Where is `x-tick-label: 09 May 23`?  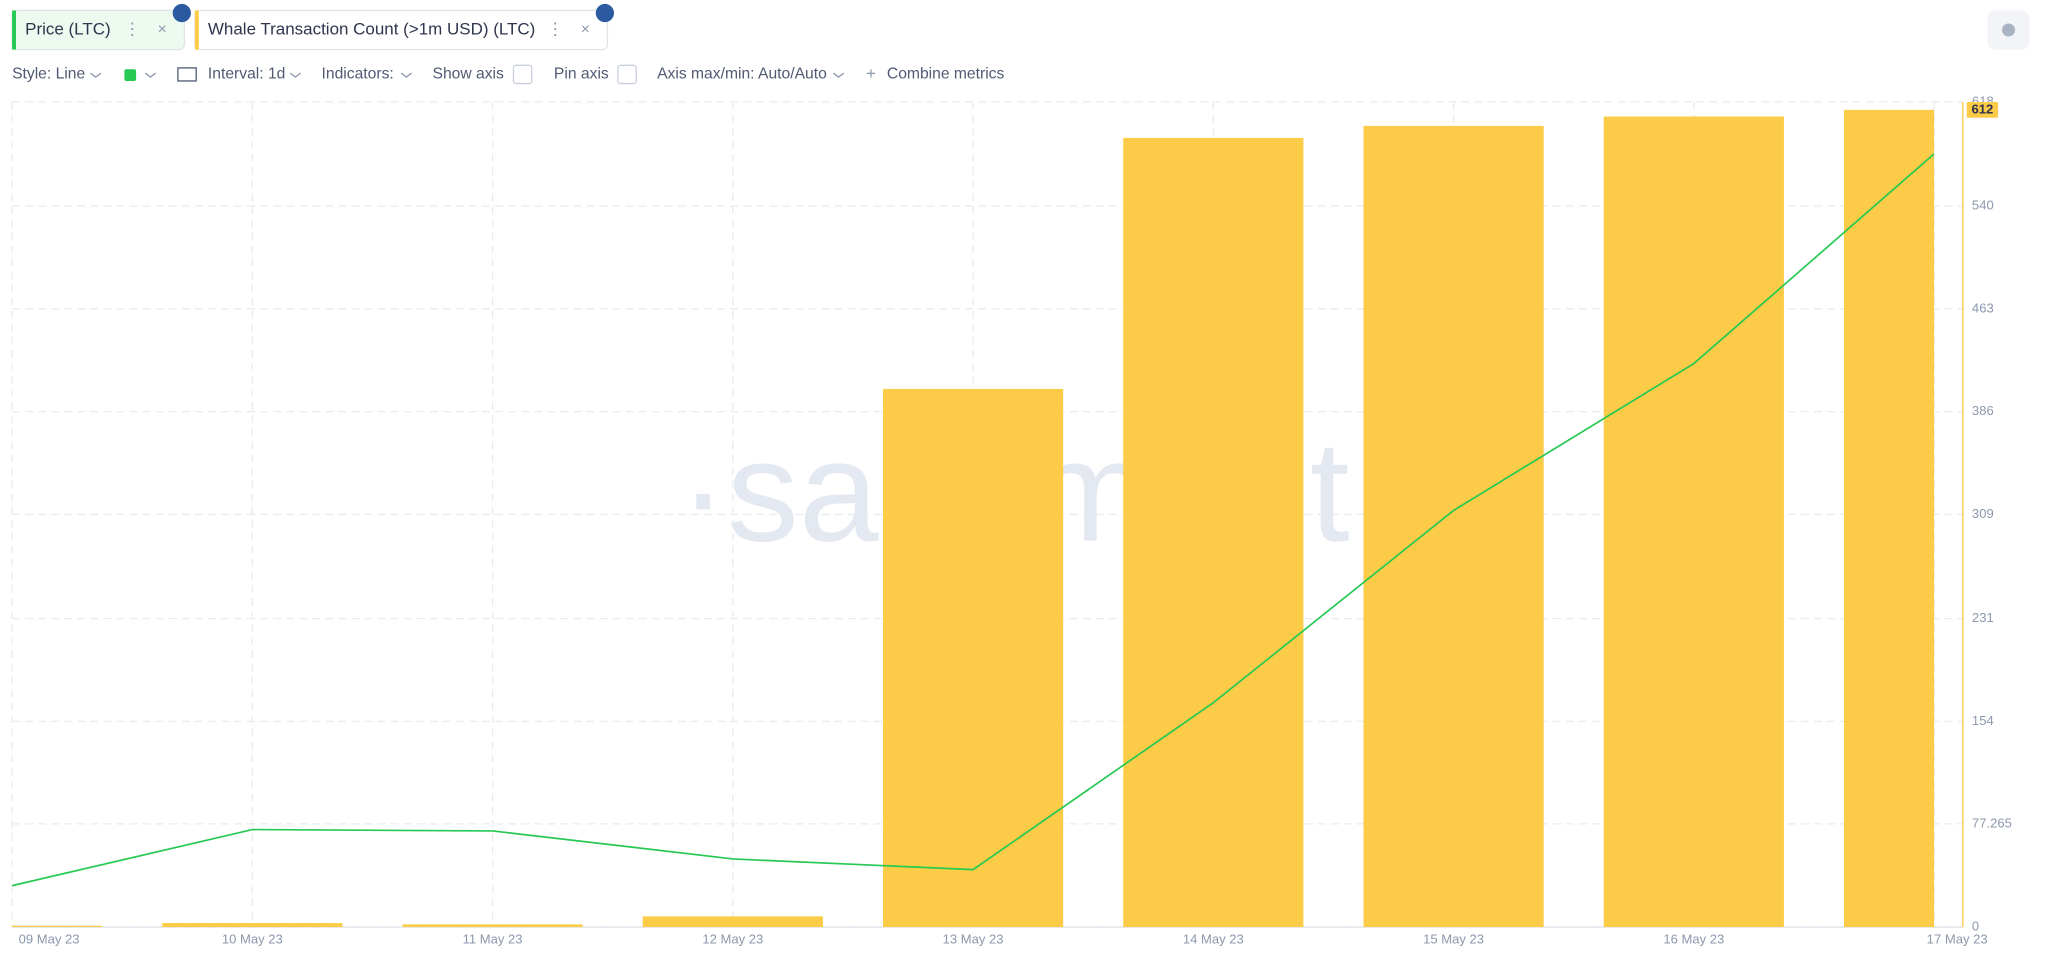
x-tick-label: 09 May 23 is located at coordinates (49, 939).